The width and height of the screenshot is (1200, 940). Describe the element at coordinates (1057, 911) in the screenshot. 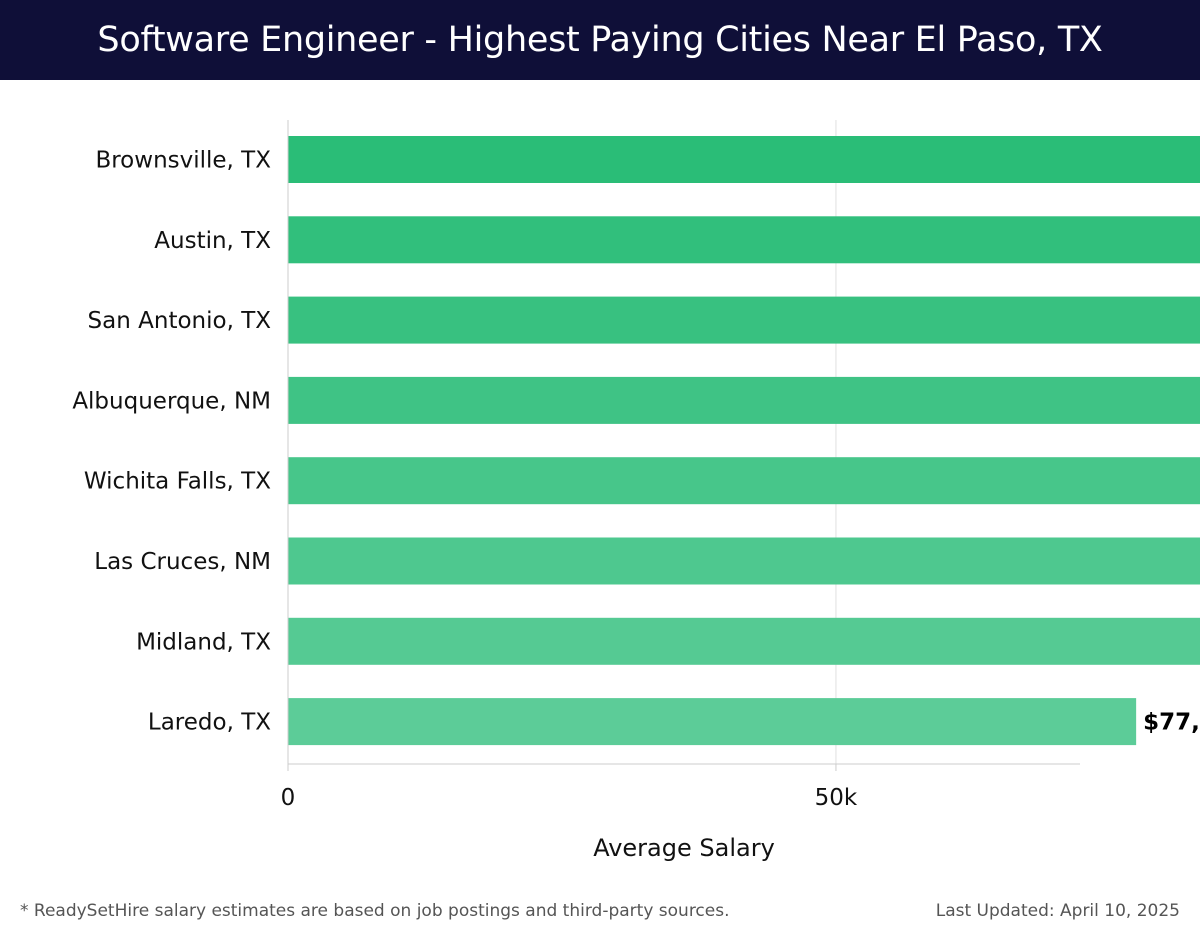

I see `last-updated: Last Updated: April 10, 2025` at that location.